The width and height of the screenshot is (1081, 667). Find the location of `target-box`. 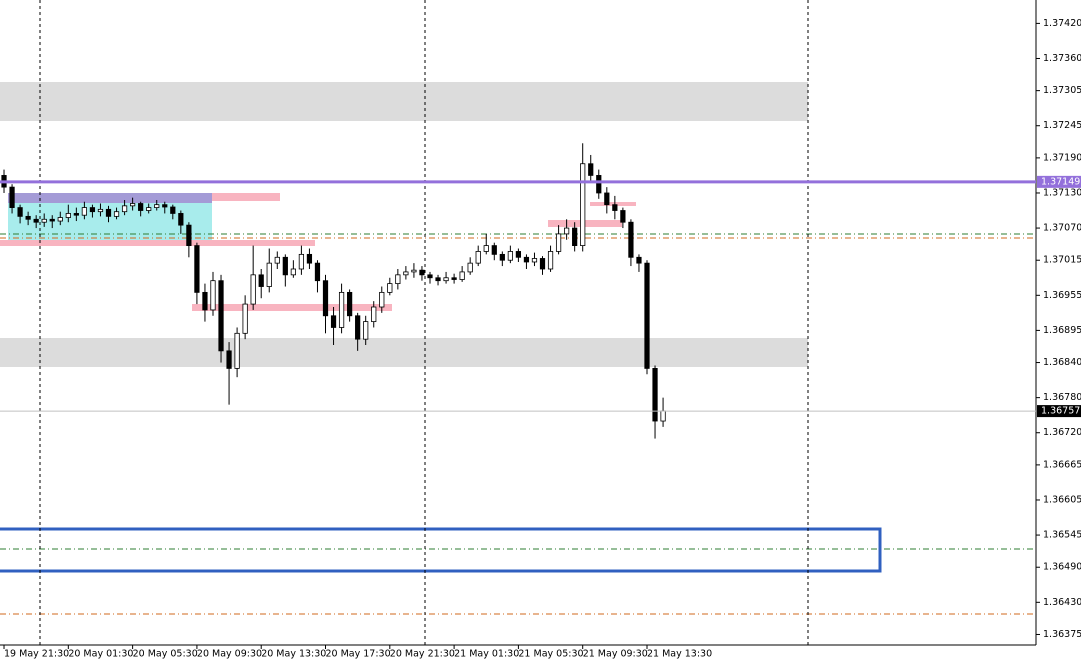

target-box is located at coordinates (441, 550).